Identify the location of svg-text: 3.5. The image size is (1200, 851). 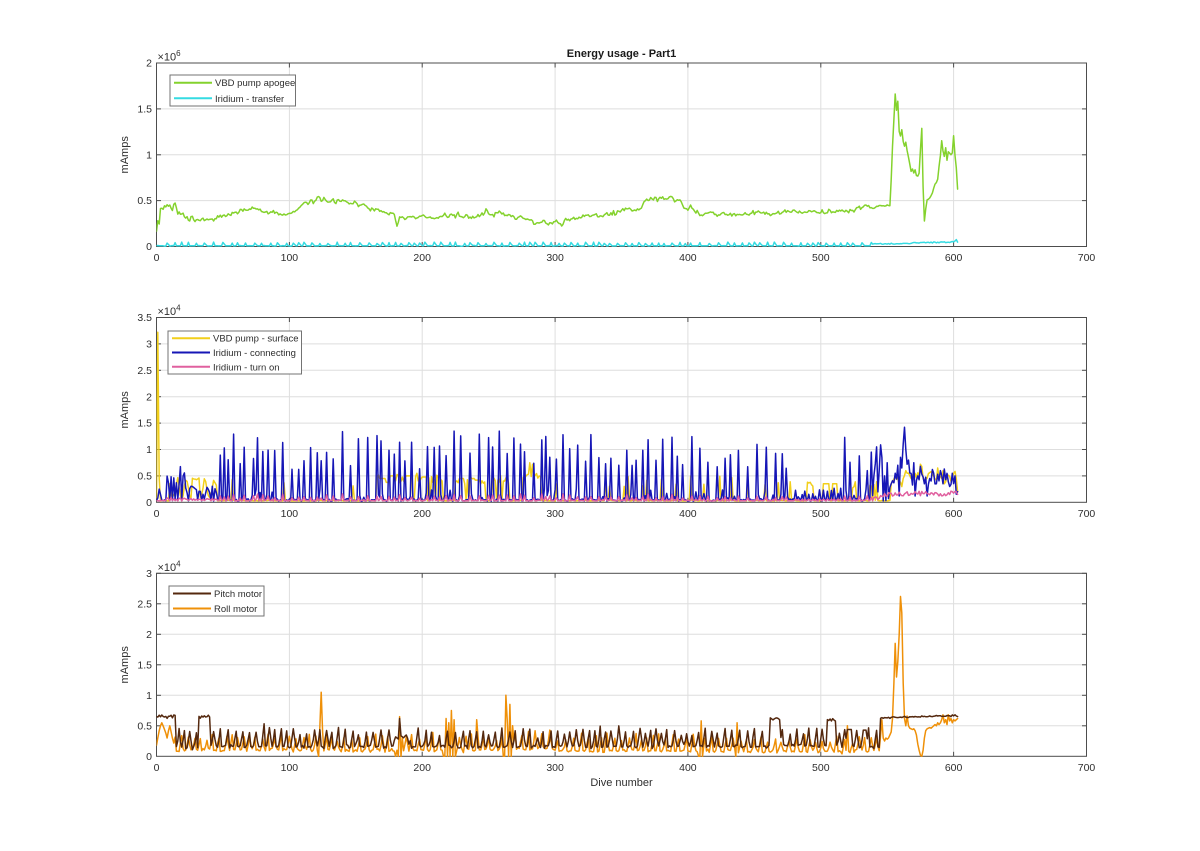
(144, 318).